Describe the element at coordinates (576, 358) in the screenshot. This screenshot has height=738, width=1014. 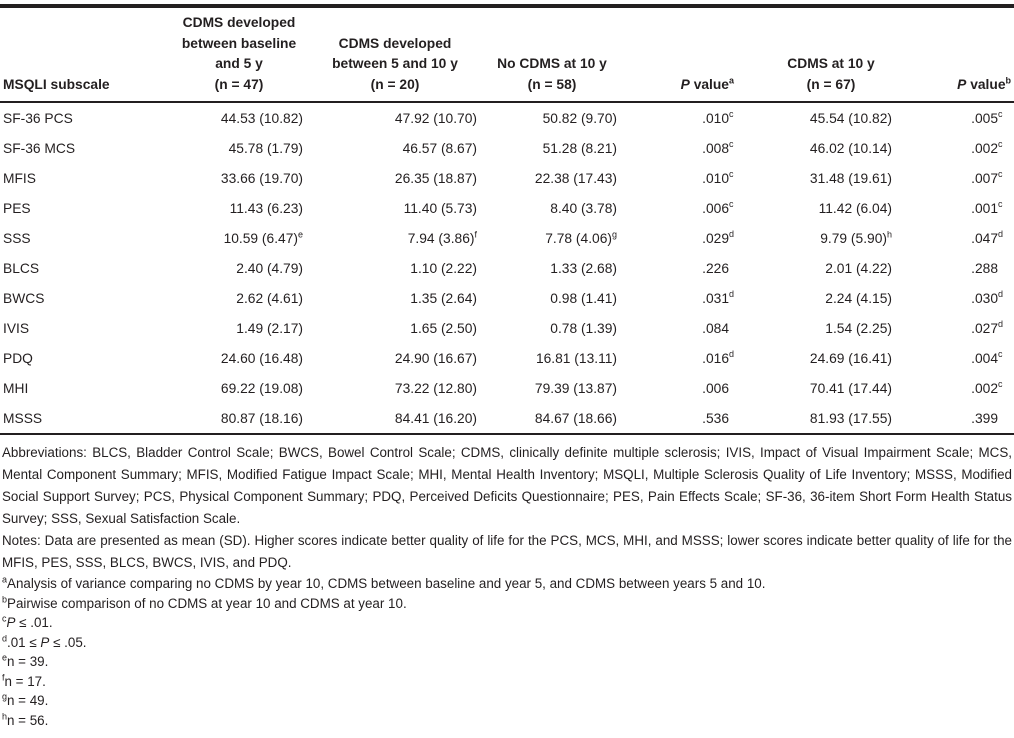
I see `cell-value: 16.81 (13.11)` at that location.